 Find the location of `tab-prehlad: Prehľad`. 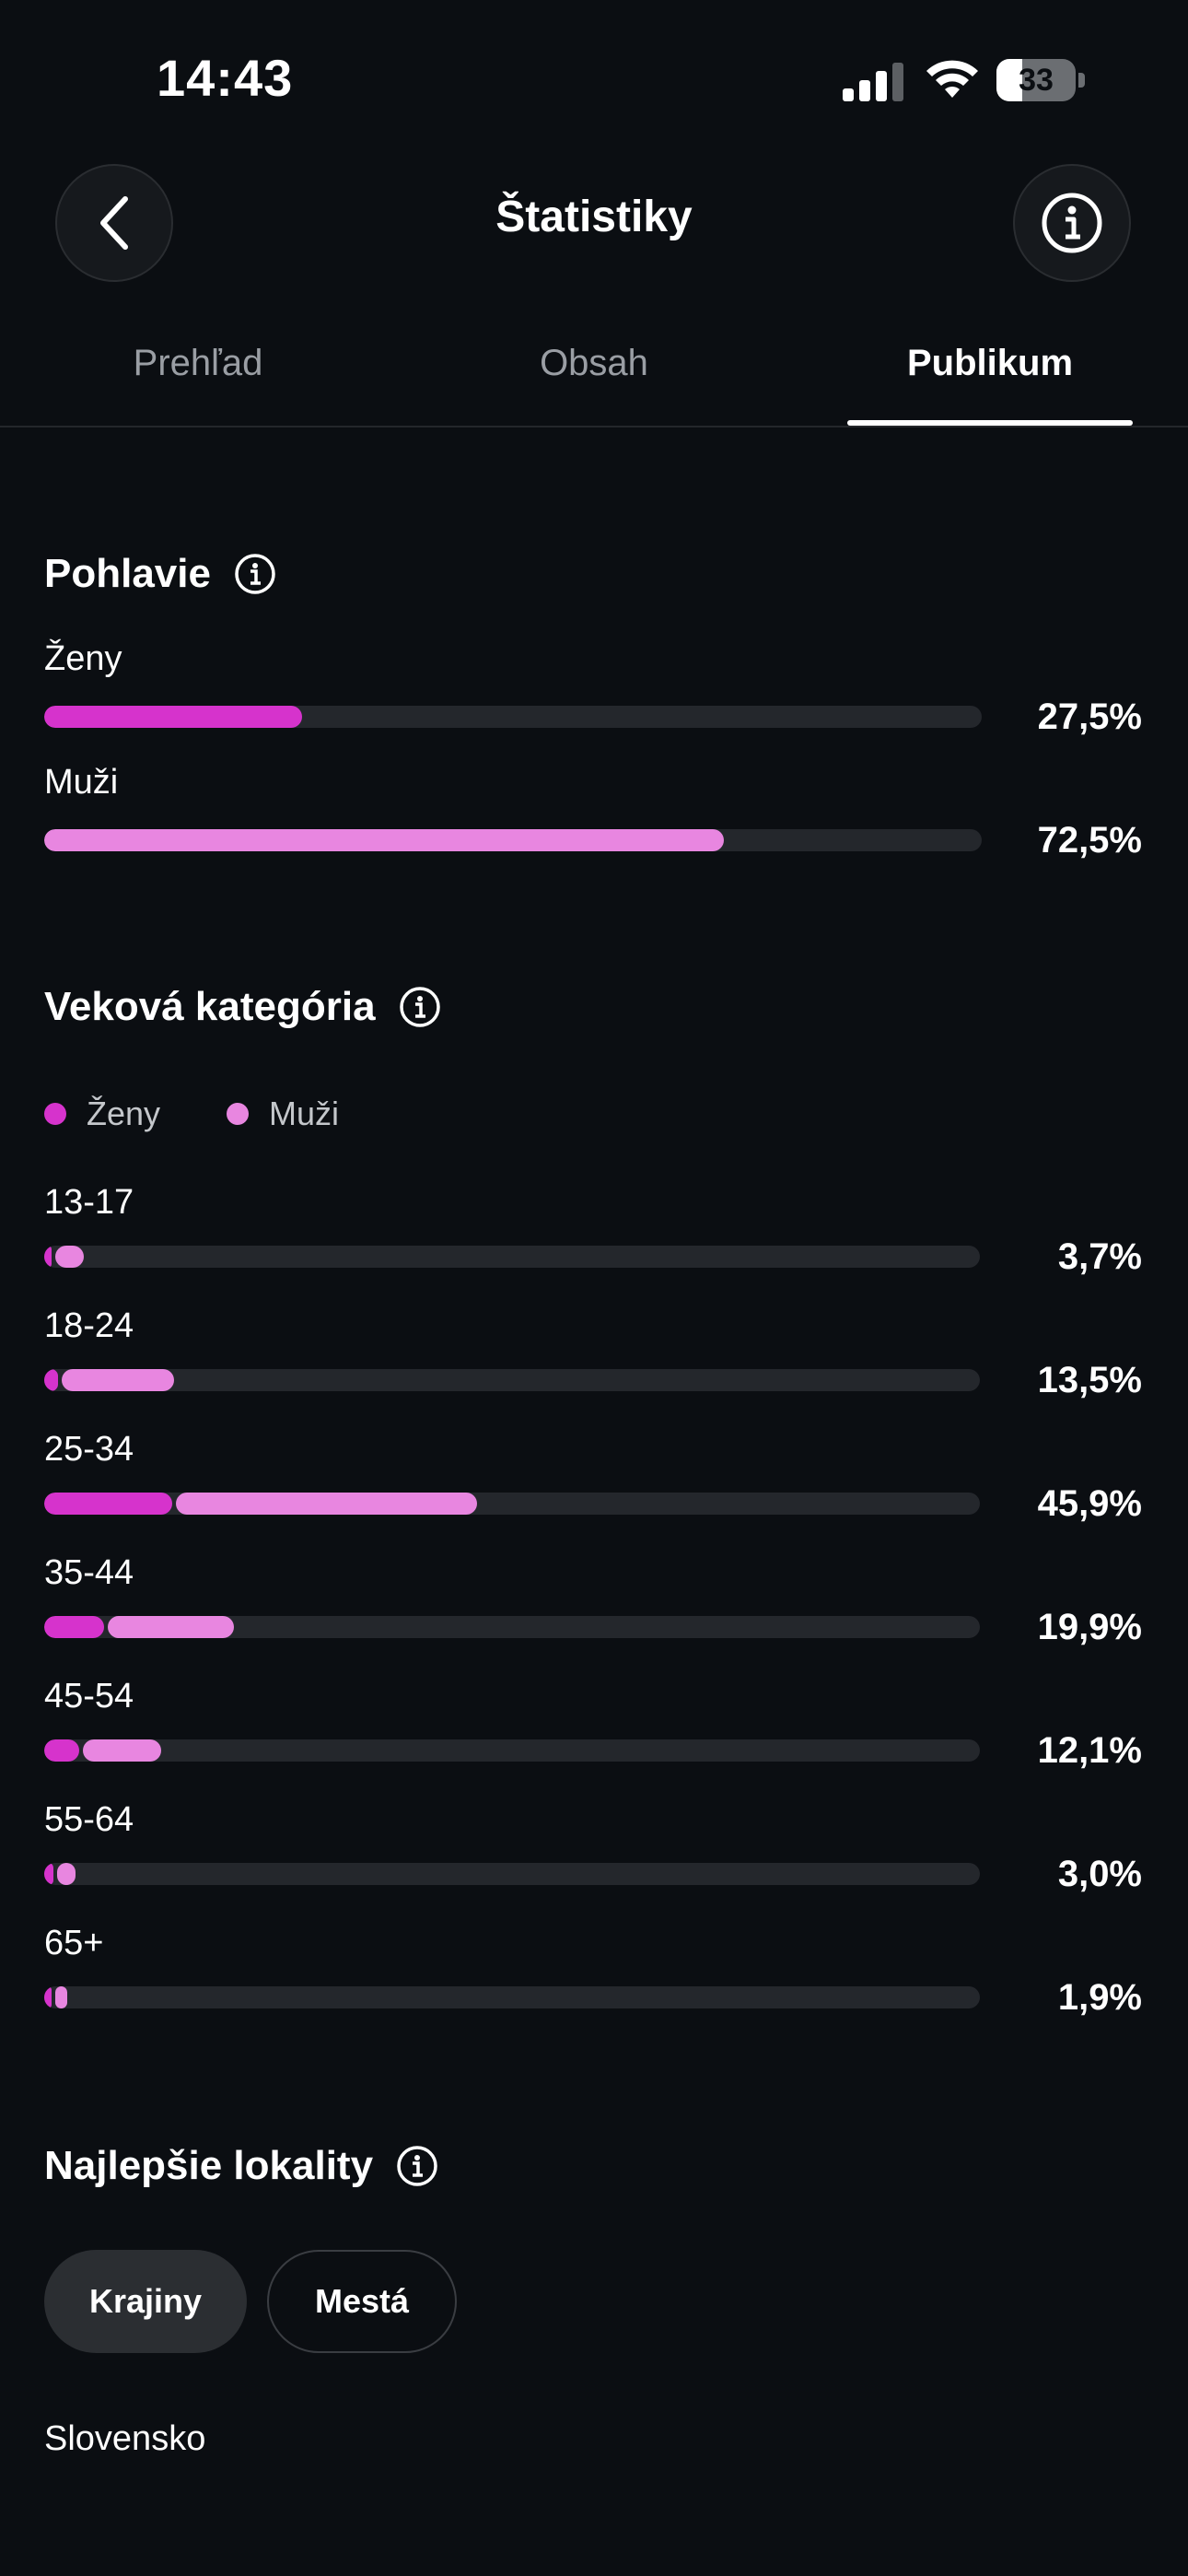

tab-prehlad: Prehľad is located at coordinates (198, 363).